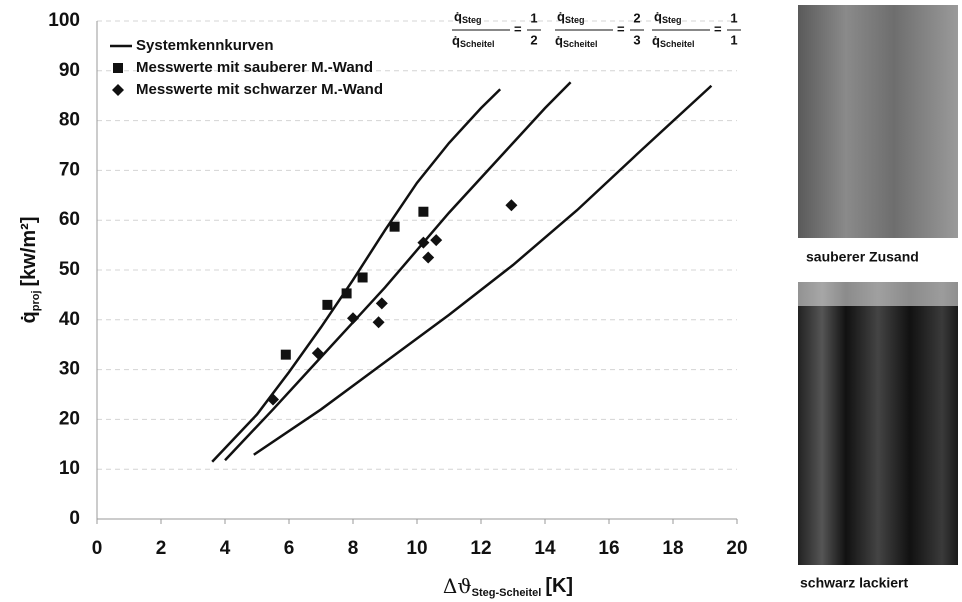 The height and width of the screenshot is (602, 962). What do you see at coordinates (559, 586) in the screenshot?
I see `x-label-unit: [K]` at bounding box center [559, 586].